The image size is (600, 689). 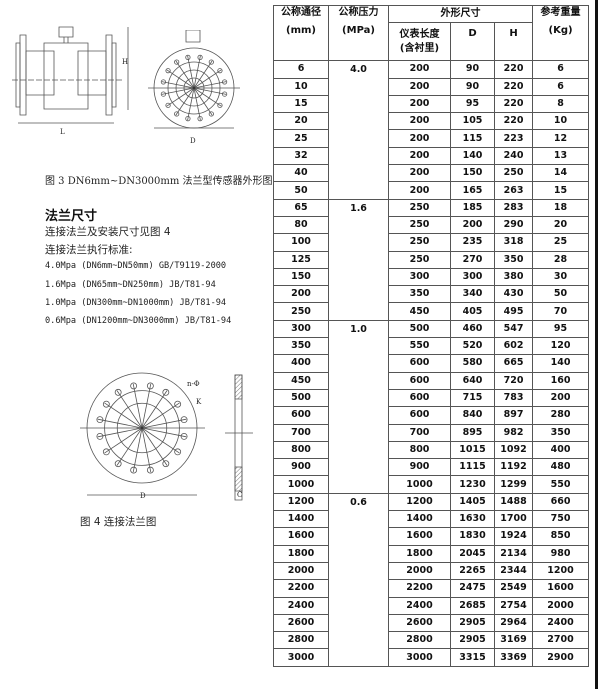 What do you see at coordinates (513, 207) in the screenshot?
I see `h-cell: 283` at bounding box center [513, 207].